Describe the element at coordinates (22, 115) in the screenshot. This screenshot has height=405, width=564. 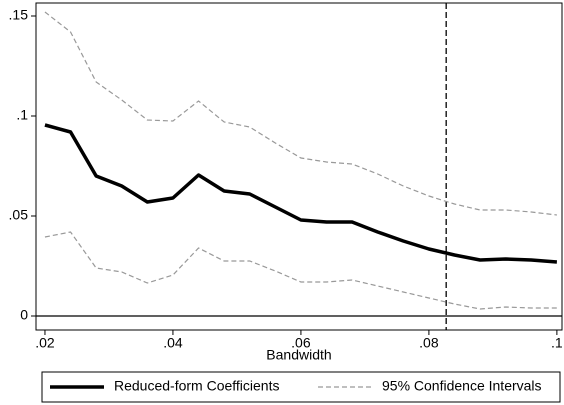
I see `y-tick-label: .1` at that location.